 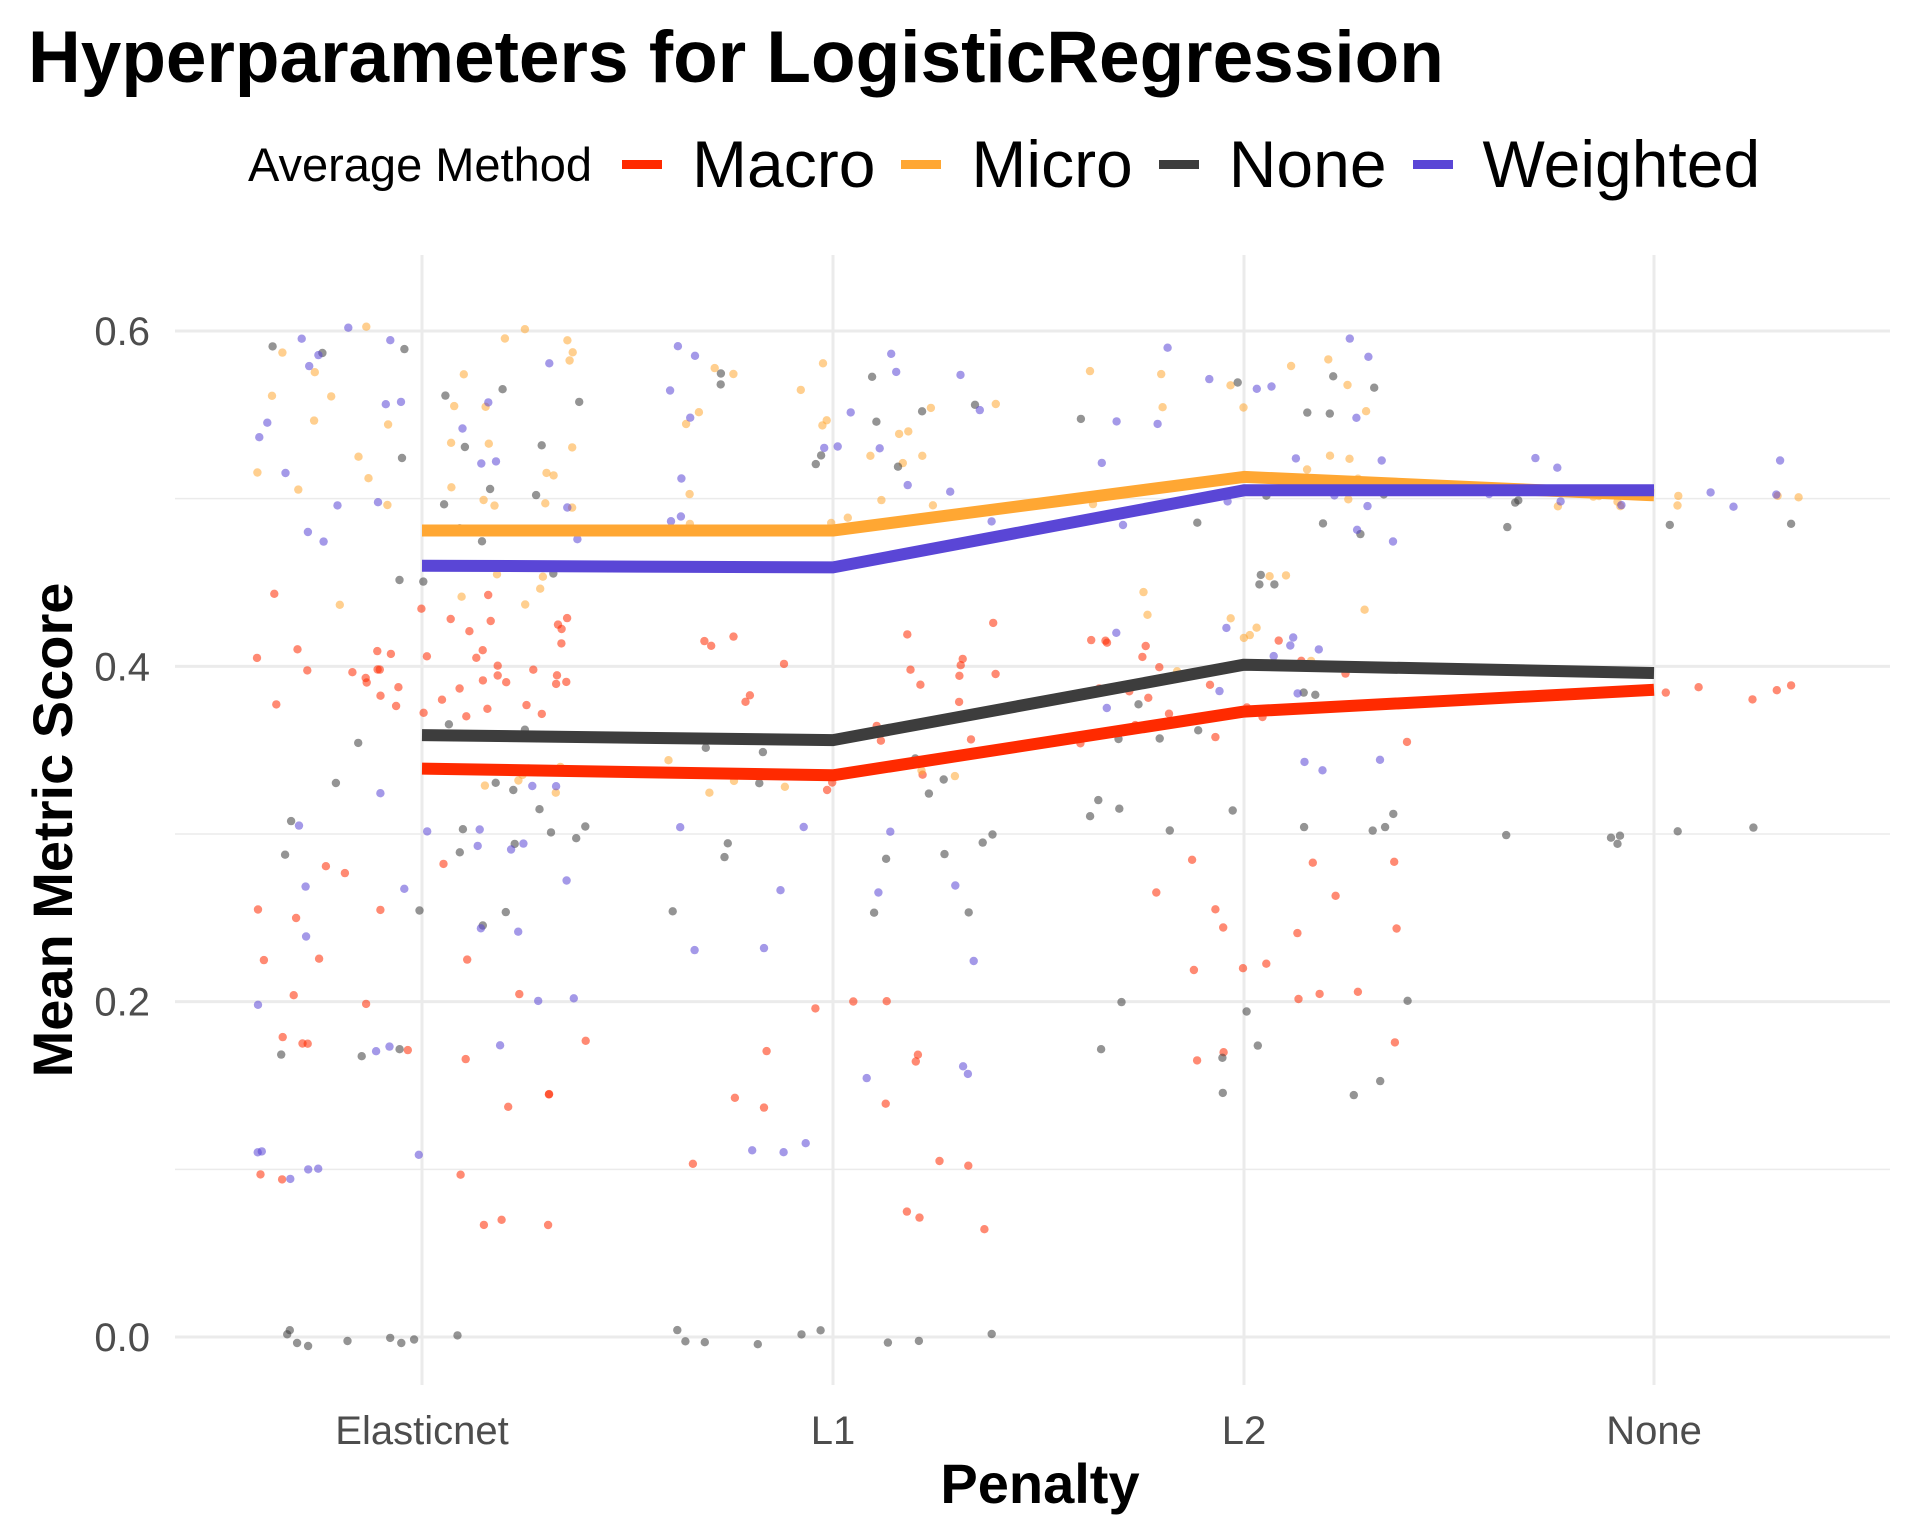 What do you see at coordinates (420, 164) in the screenshot?
I see `legend-title: Average Method` at bounding box center [420, 164].